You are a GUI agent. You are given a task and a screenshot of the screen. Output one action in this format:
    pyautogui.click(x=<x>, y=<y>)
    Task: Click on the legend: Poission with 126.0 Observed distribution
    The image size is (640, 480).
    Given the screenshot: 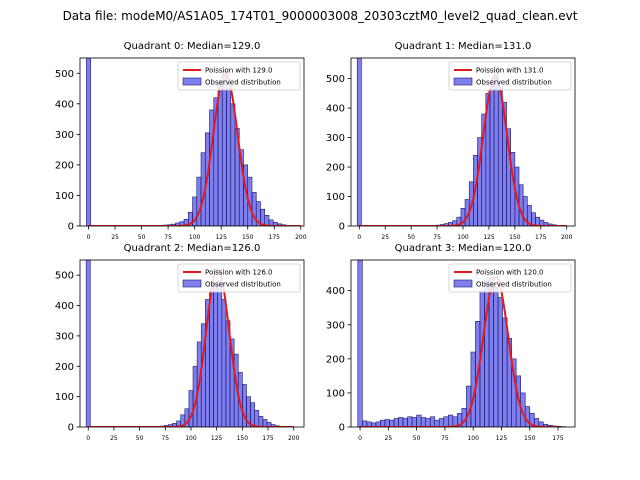 What is the action you would take?
    pyautogui.click(x=239, y=278)
    